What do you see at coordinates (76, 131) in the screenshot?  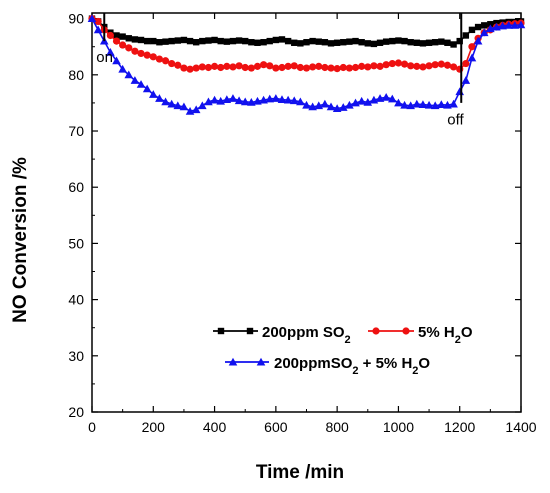 I see `y-tick-label: 70` at bounding box center [76, 131].